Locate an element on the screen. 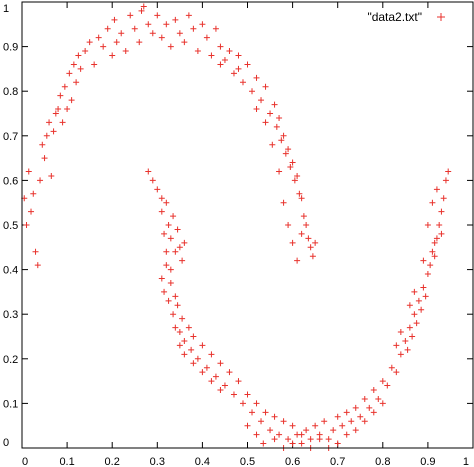  y-tick-label: 0.3 is located at coordinates (10, 315).